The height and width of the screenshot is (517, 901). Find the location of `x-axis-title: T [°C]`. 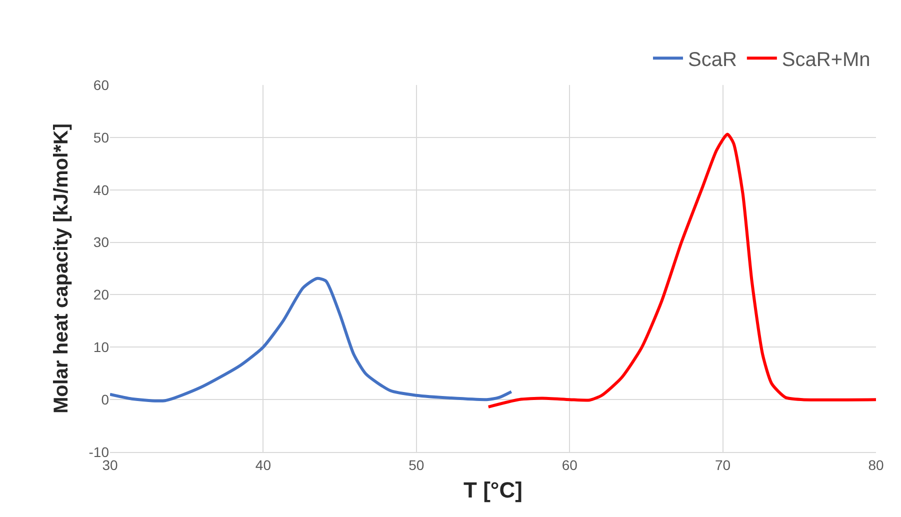

x-axis-title: T [°C] is located at coordinates (493, 490).